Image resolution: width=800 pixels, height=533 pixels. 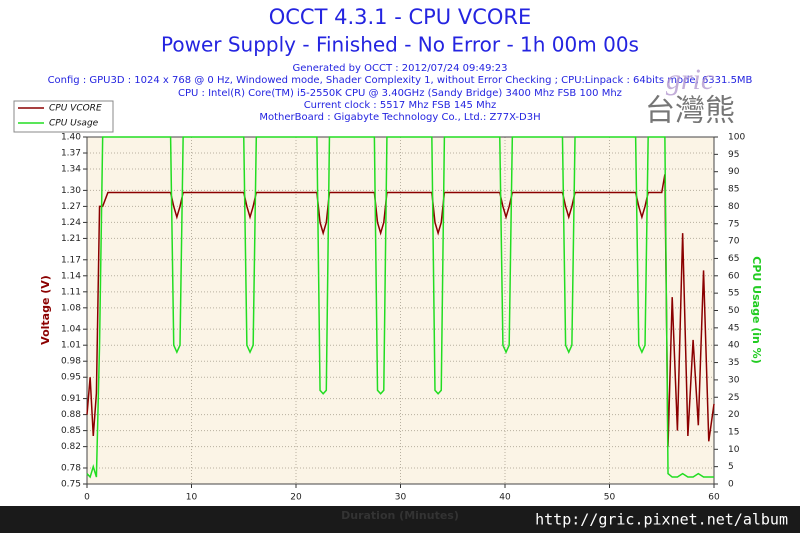 What do you see at coordinates (71, 154) in the screenshot?
I see `y-tick-label: 1.37` at bounding box center [71, 154].